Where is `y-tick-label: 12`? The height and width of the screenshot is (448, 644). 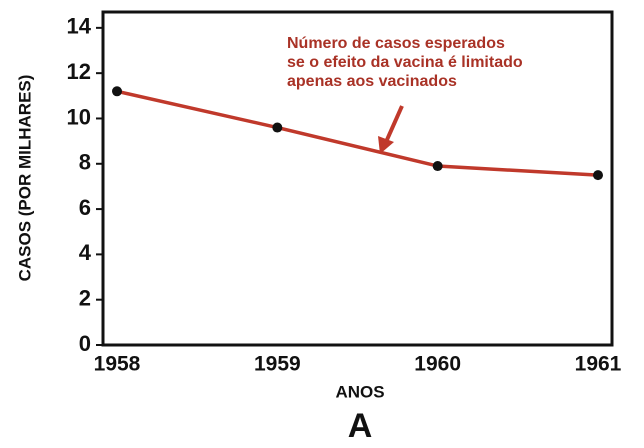 y-tick-label: 12 is located at coordinates (79, 71).